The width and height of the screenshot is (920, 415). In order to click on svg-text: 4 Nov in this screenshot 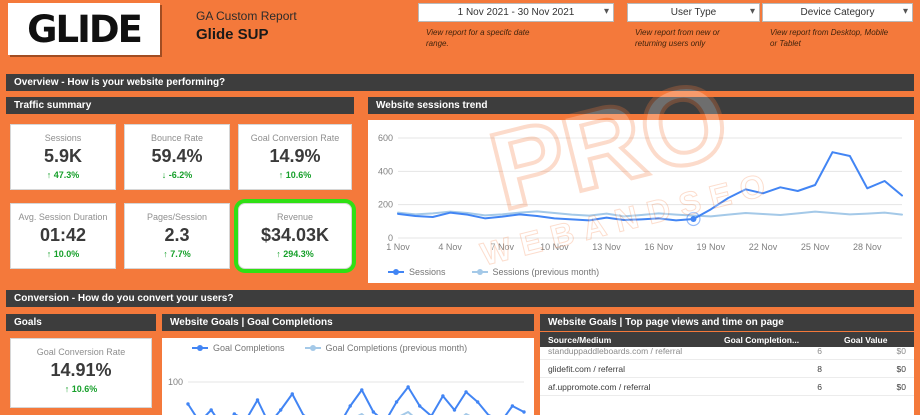, I will do `click(450, 247)`.